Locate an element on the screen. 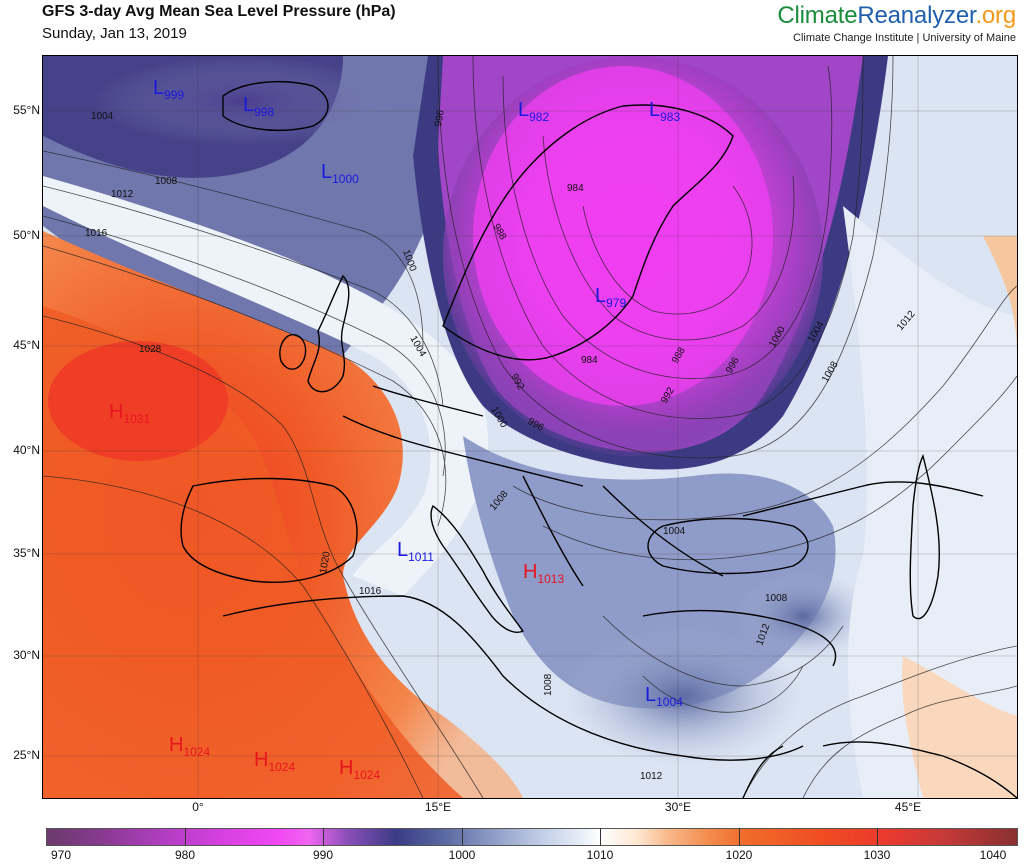  low-pressure-marker: L982 is located at coordinates (533, 111).